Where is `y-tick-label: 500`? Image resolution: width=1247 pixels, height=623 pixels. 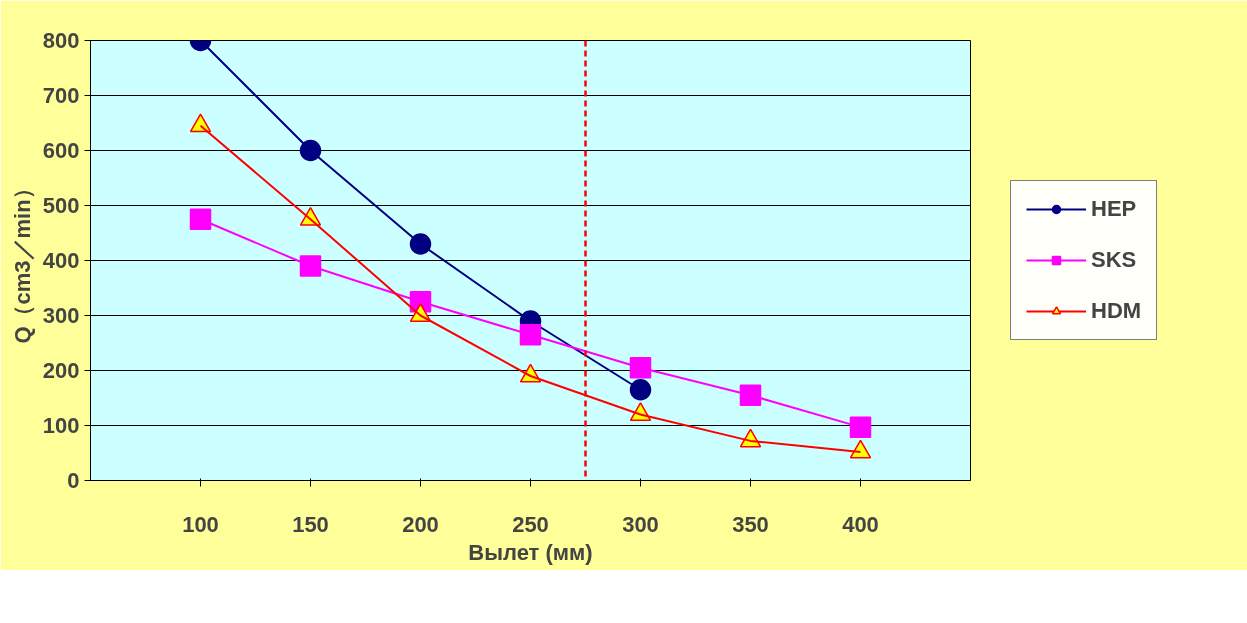 y-tick-label: 500 is located at coordinates (61, 205).